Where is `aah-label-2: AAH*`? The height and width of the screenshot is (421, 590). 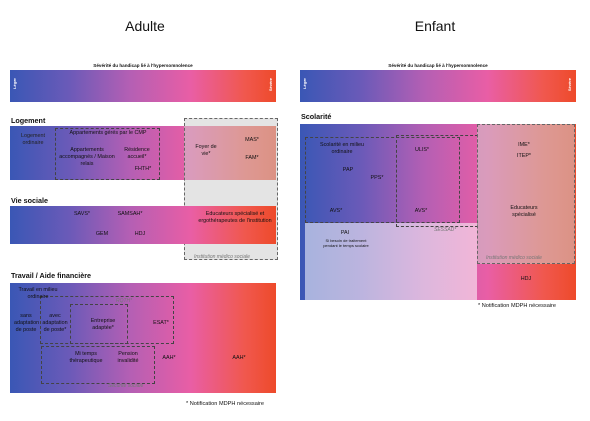 aah-label-2: AAH* is located at coordinates (239, 358).